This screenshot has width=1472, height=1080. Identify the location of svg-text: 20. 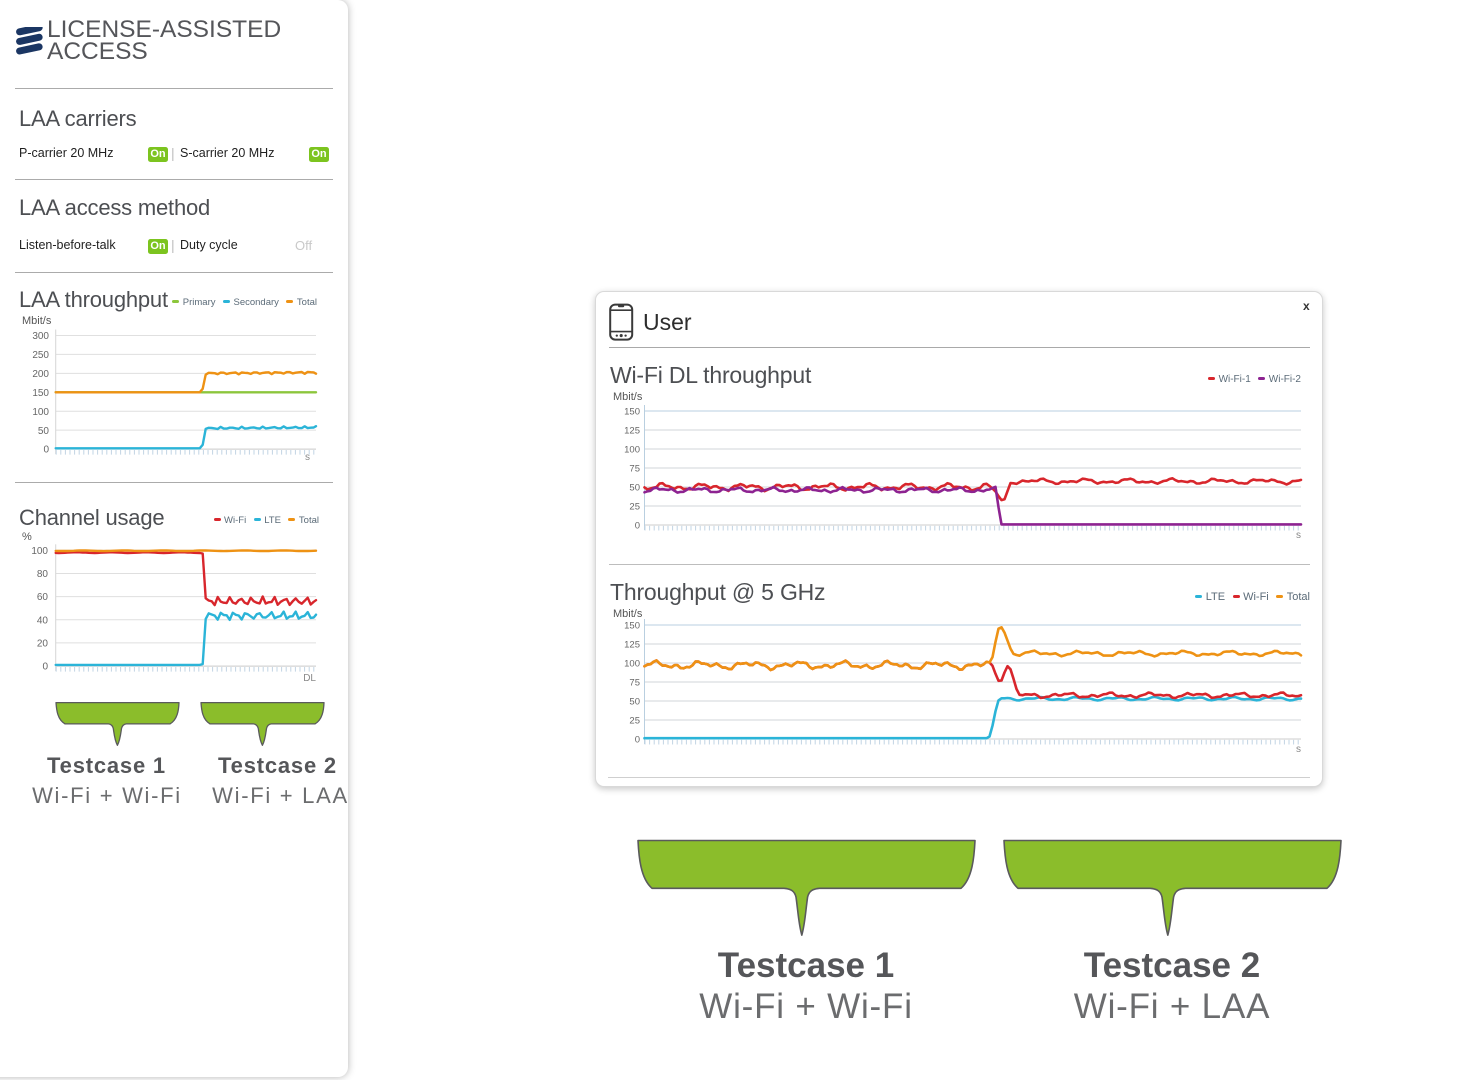
(43, 644).